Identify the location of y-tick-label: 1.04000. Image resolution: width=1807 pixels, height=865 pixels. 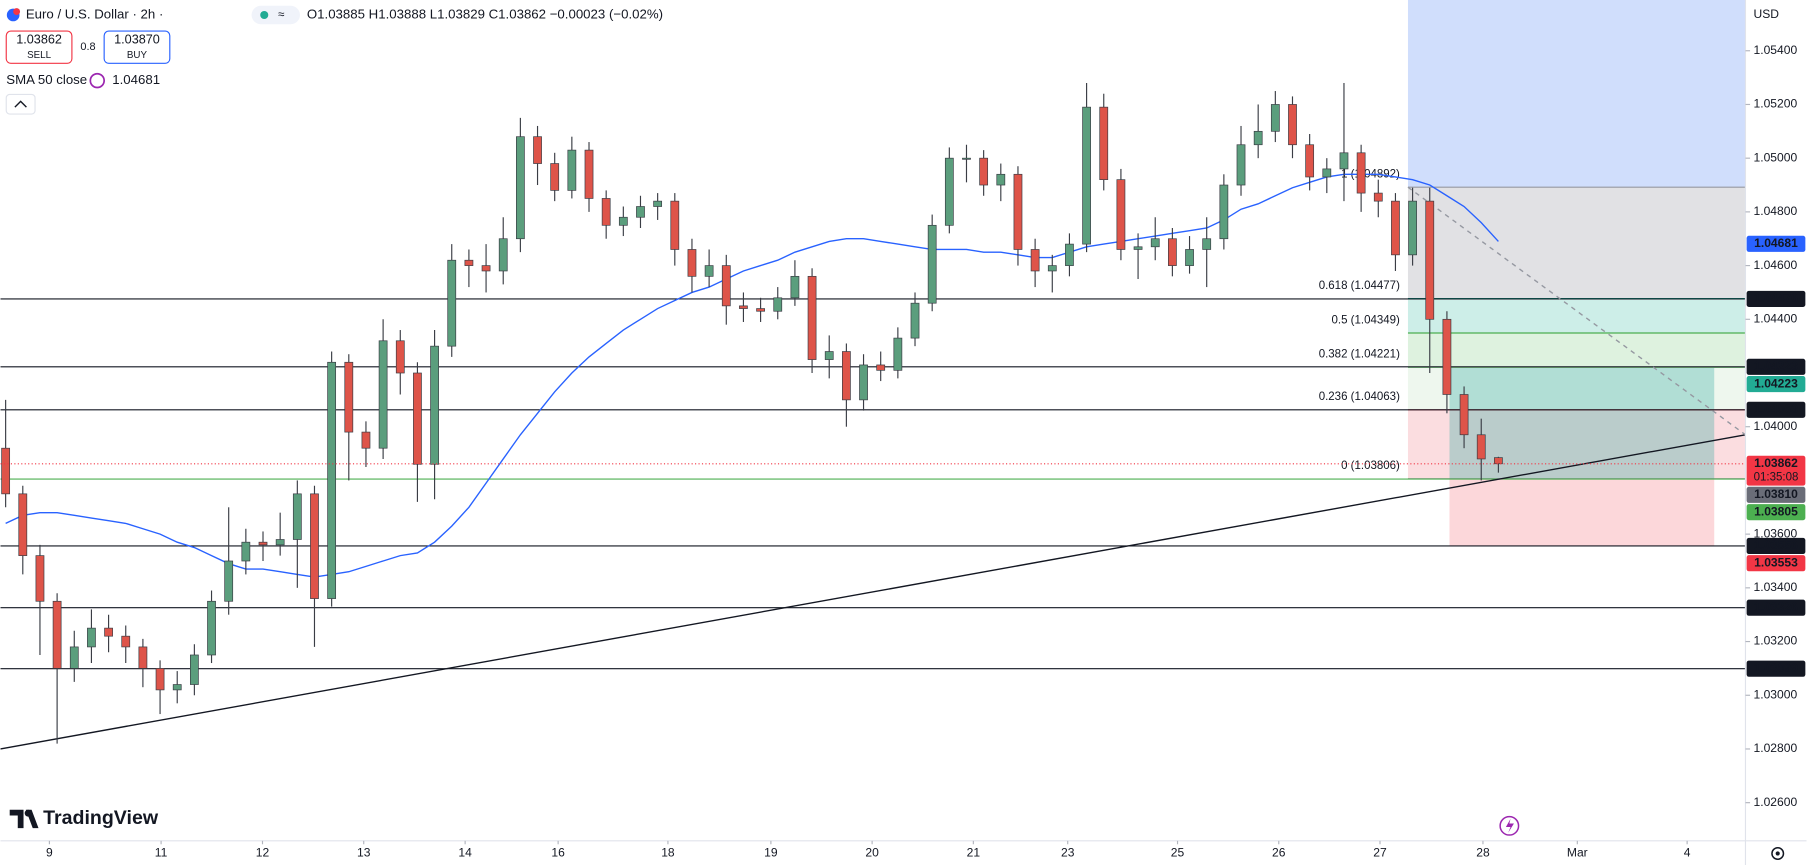
(1776, 426).